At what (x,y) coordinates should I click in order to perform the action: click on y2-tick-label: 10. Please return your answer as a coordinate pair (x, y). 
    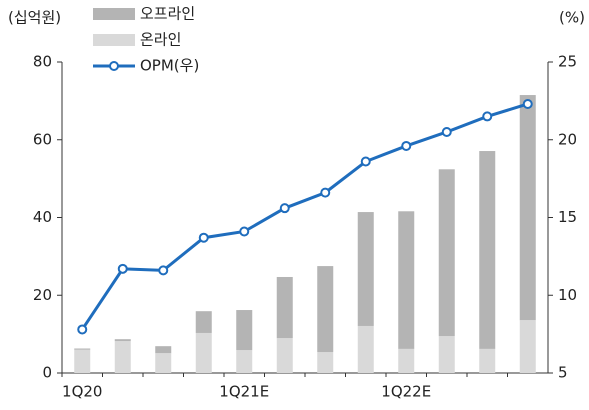
    Looking at the image, I should click on (567, 295).